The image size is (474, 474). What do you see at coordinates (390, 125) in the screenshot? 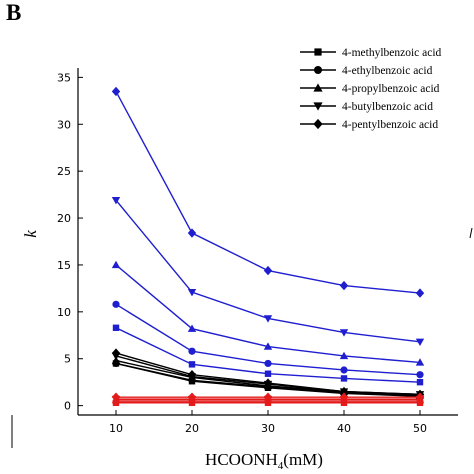
I see `legend-label: 4-pentylbenzoic acid` at bounding box center [390, 125].